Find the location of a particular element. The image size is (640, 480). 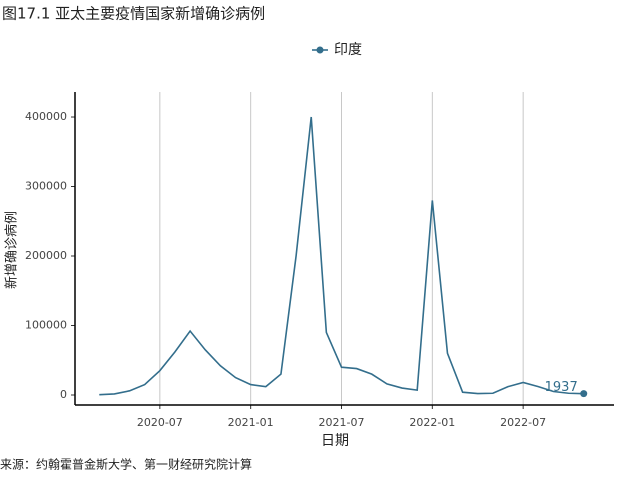

end-label: 1937 is located at coordinates (561, 387).